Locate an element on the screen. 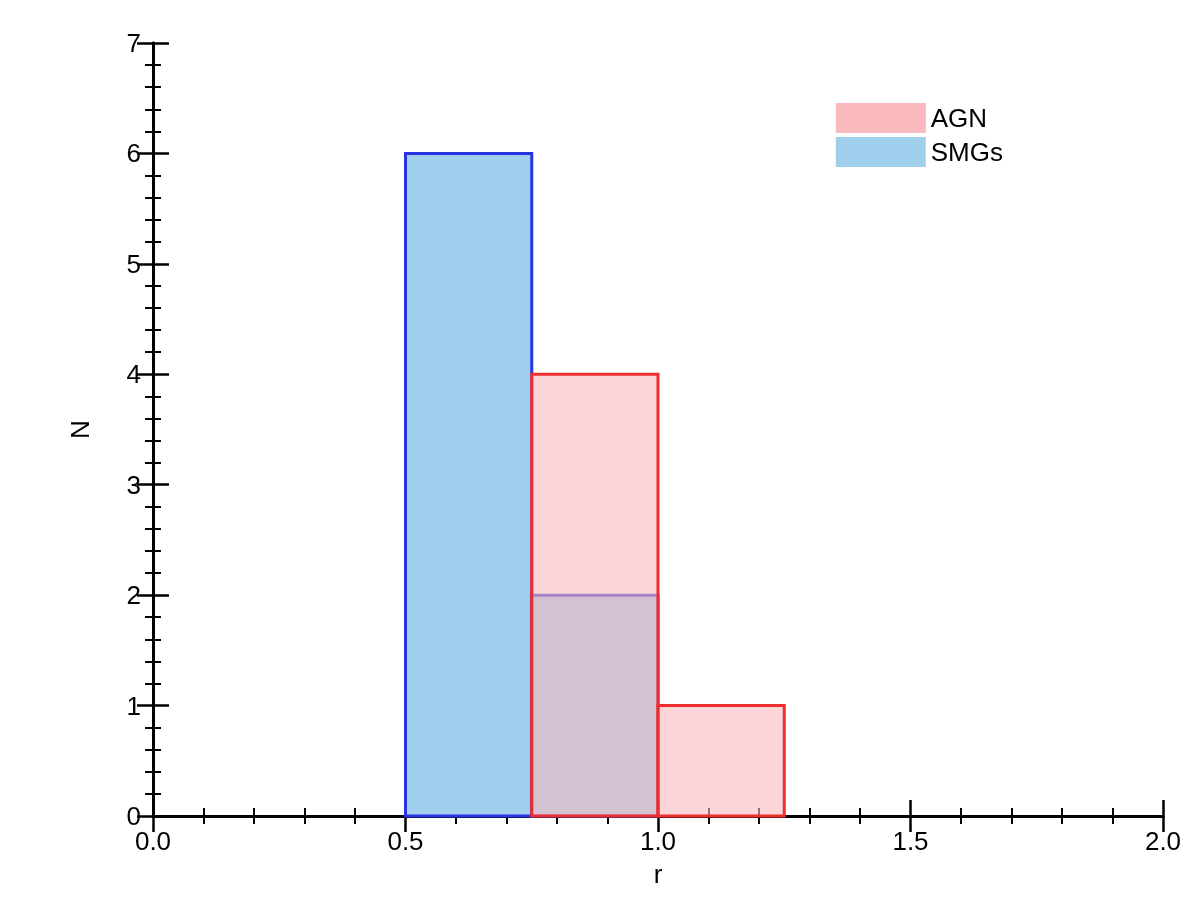 Image resolution: width=1199 pixels, height=904 pixels. x-tick-label: 1.5 is located at coordinates (910, 841).